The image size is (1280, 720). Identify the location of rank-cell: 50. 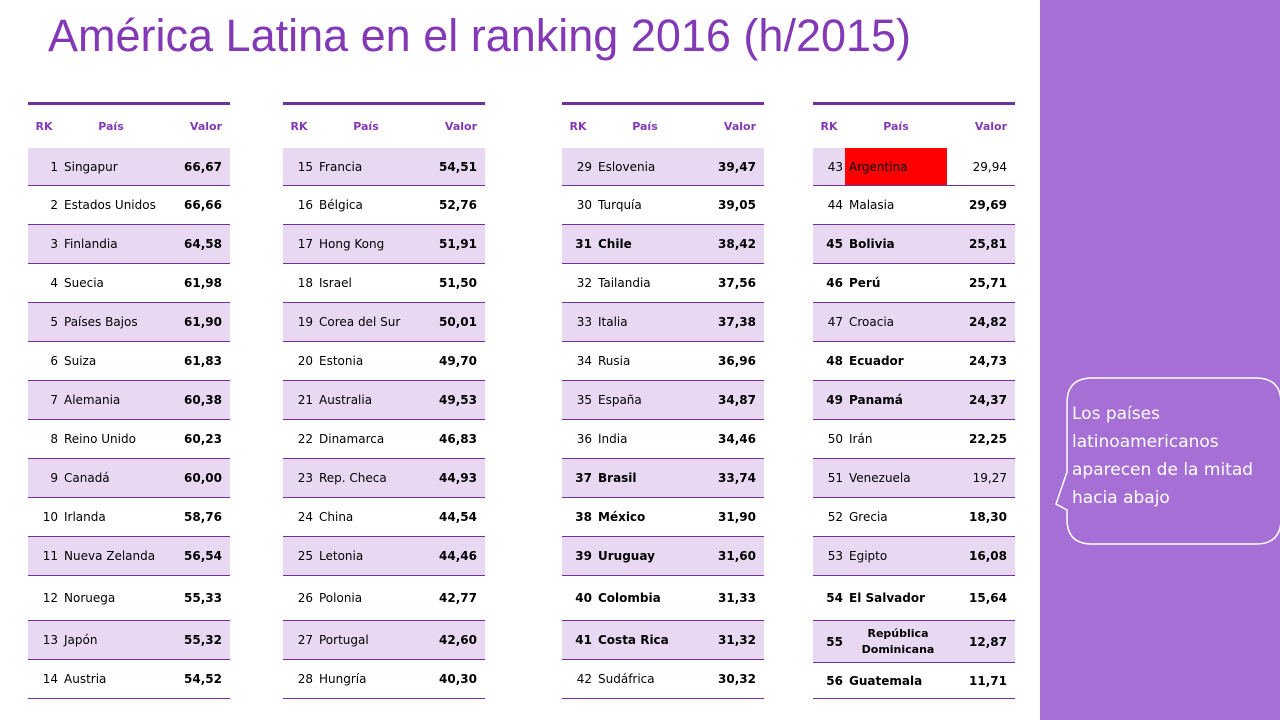
(835, 439).